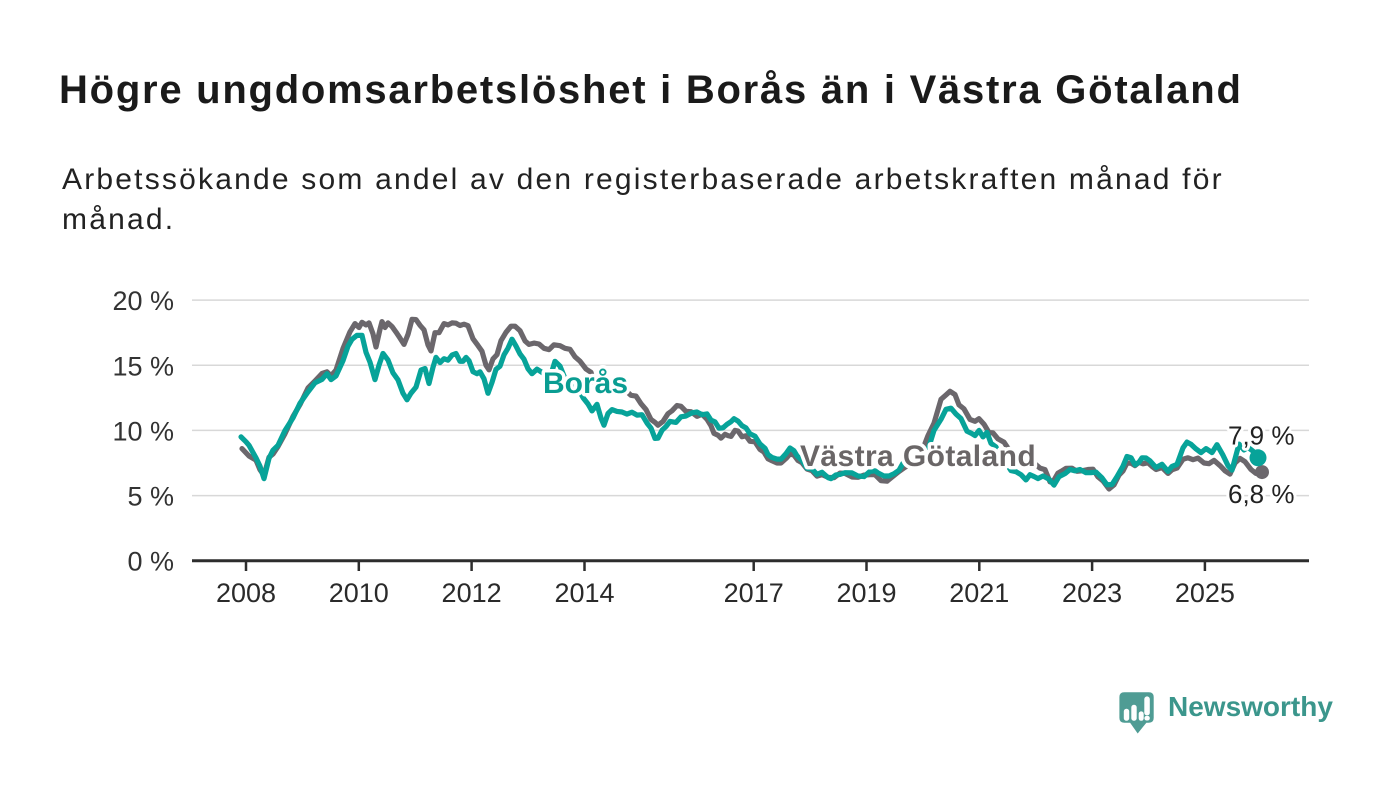 The height and width of the screenshot is (794, 1400). Describe the element at coordinates (1261, 494) in the screenshot. I see `svg-text: 6,8 %` at that location.